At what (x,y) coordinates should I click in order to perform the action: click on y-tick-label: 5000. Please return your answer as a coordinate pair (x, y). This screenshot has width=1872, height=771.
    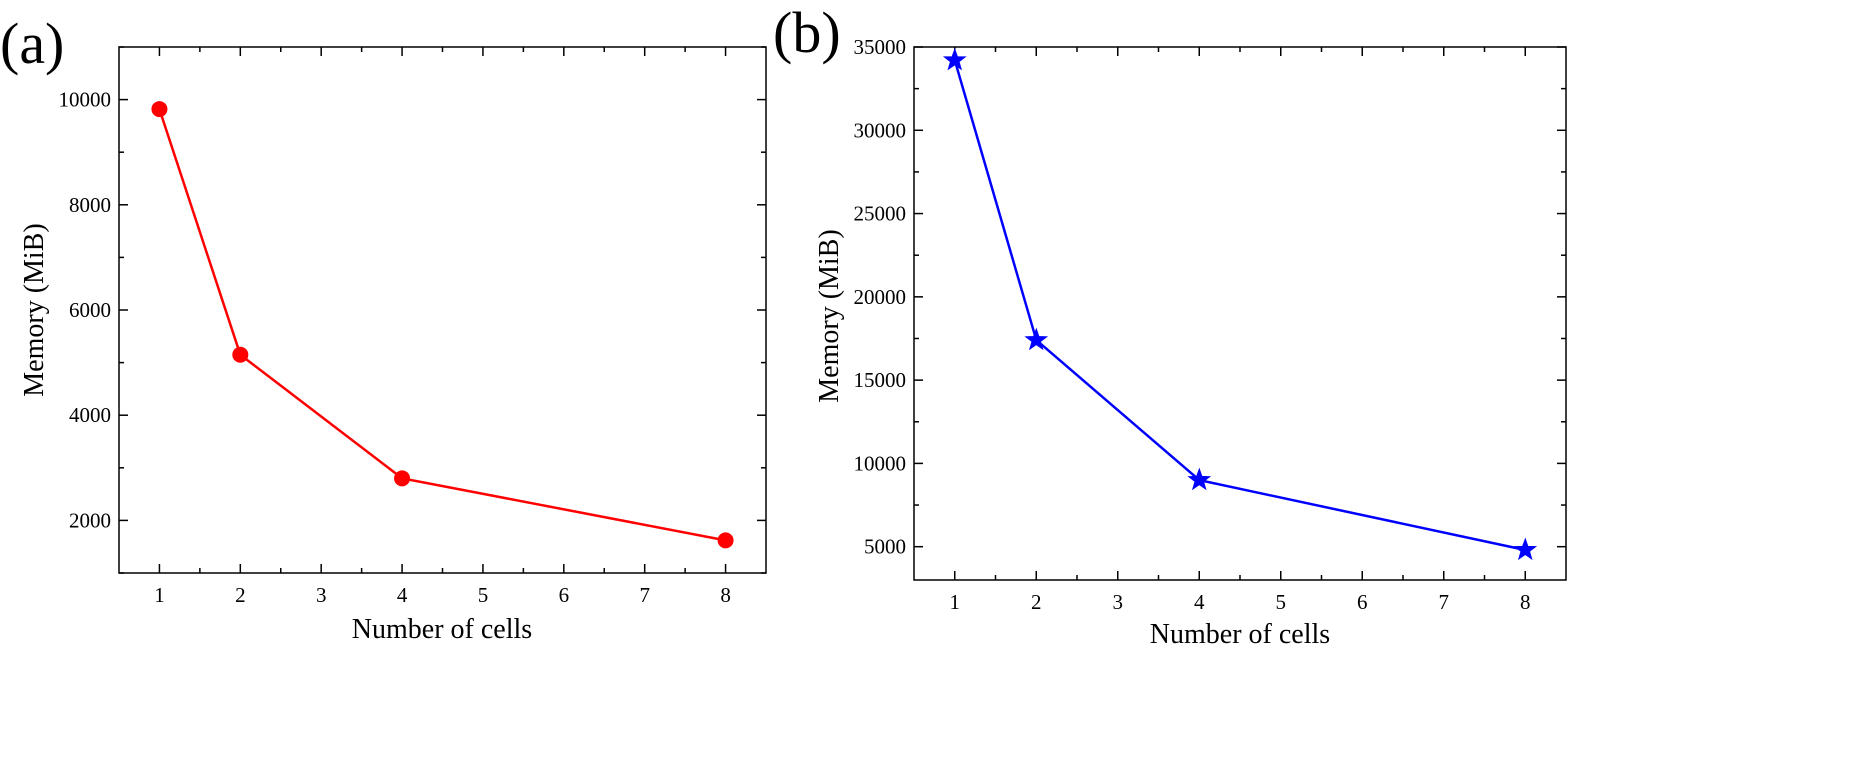
    Looking at the image, I should click on (885, 547).